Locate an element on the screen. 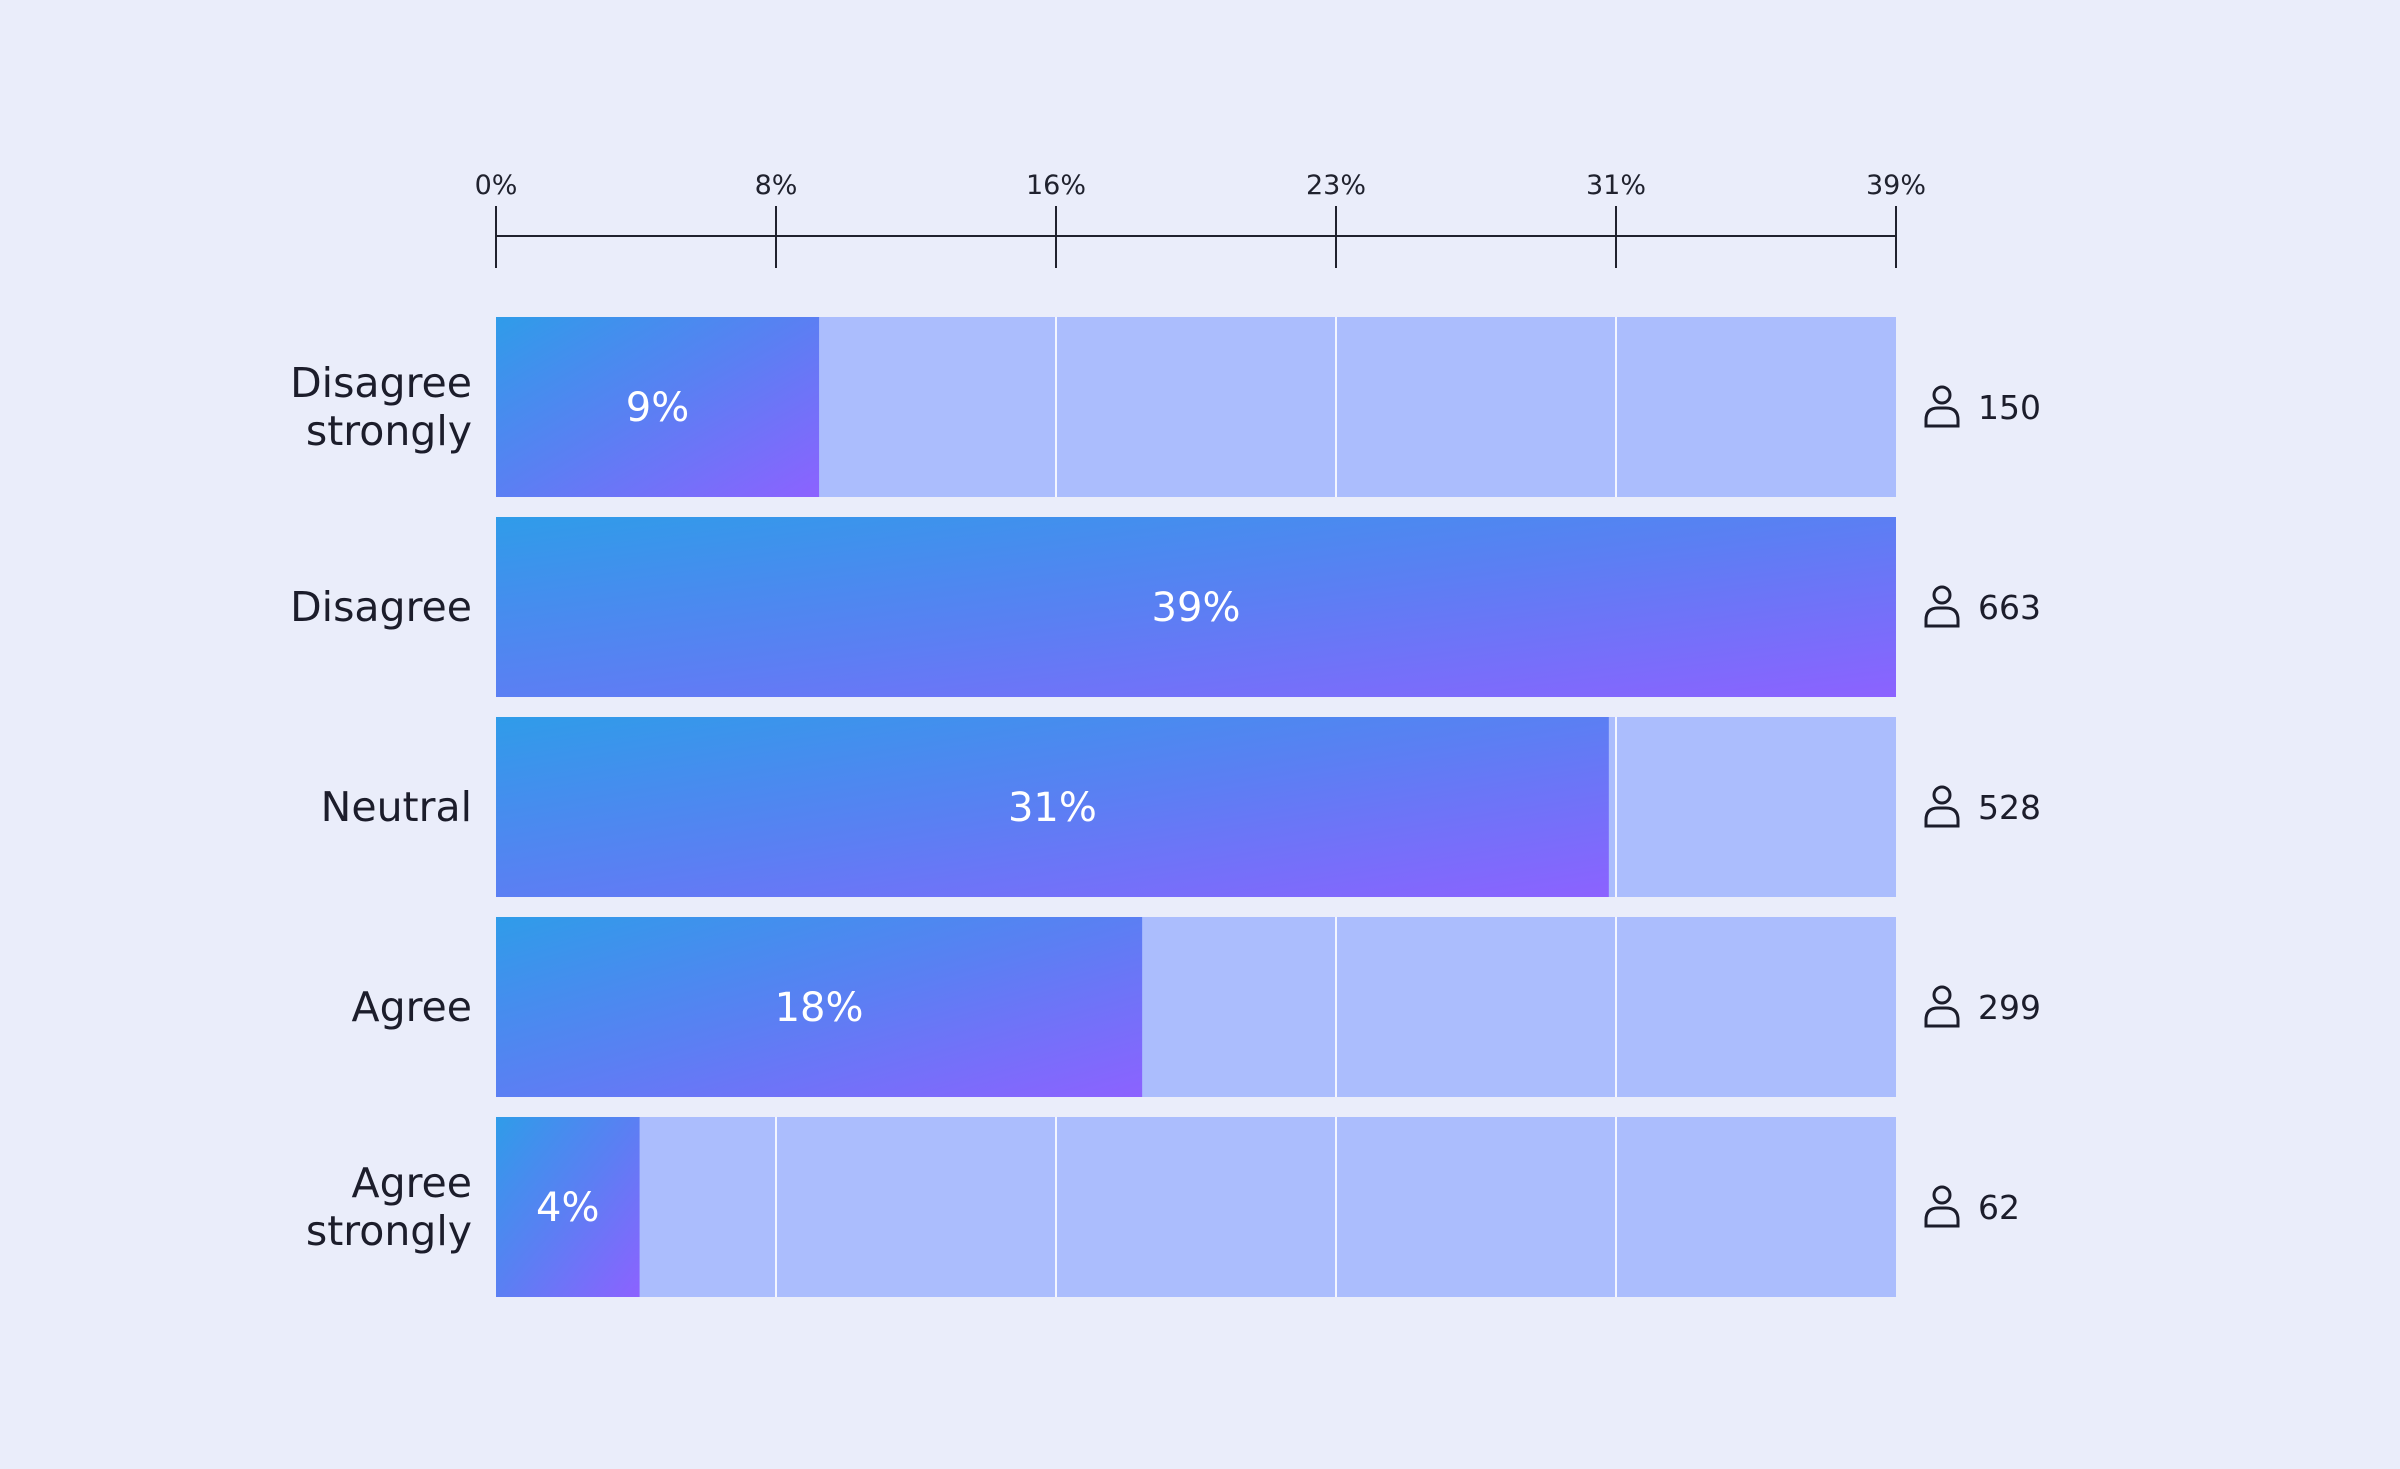 The width and height of the screenshot is (2400, 1469). category-label-line: Neutral is located at coordinates (396, 807).